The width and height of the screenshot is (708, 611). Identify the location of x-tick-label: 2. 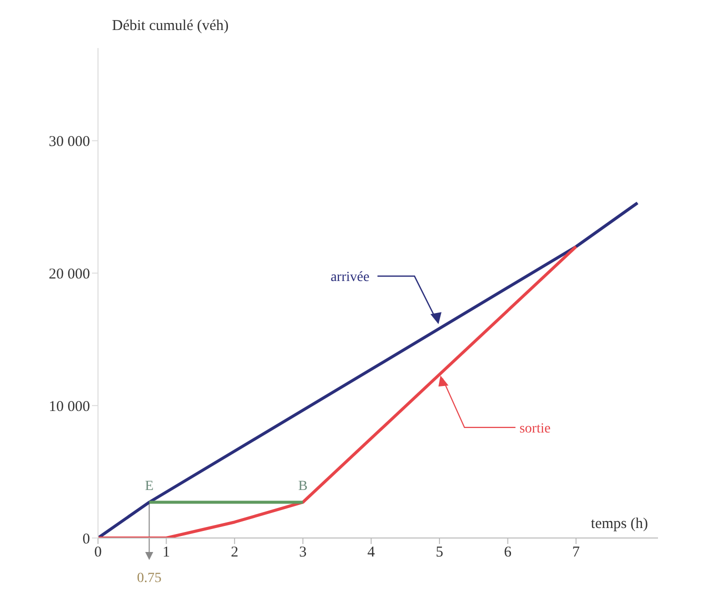
(234, 552).